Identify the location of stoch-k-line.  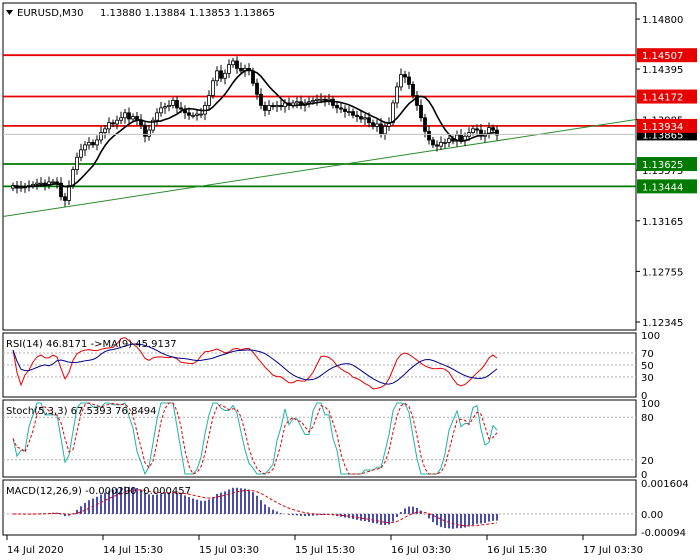
(255, 439).